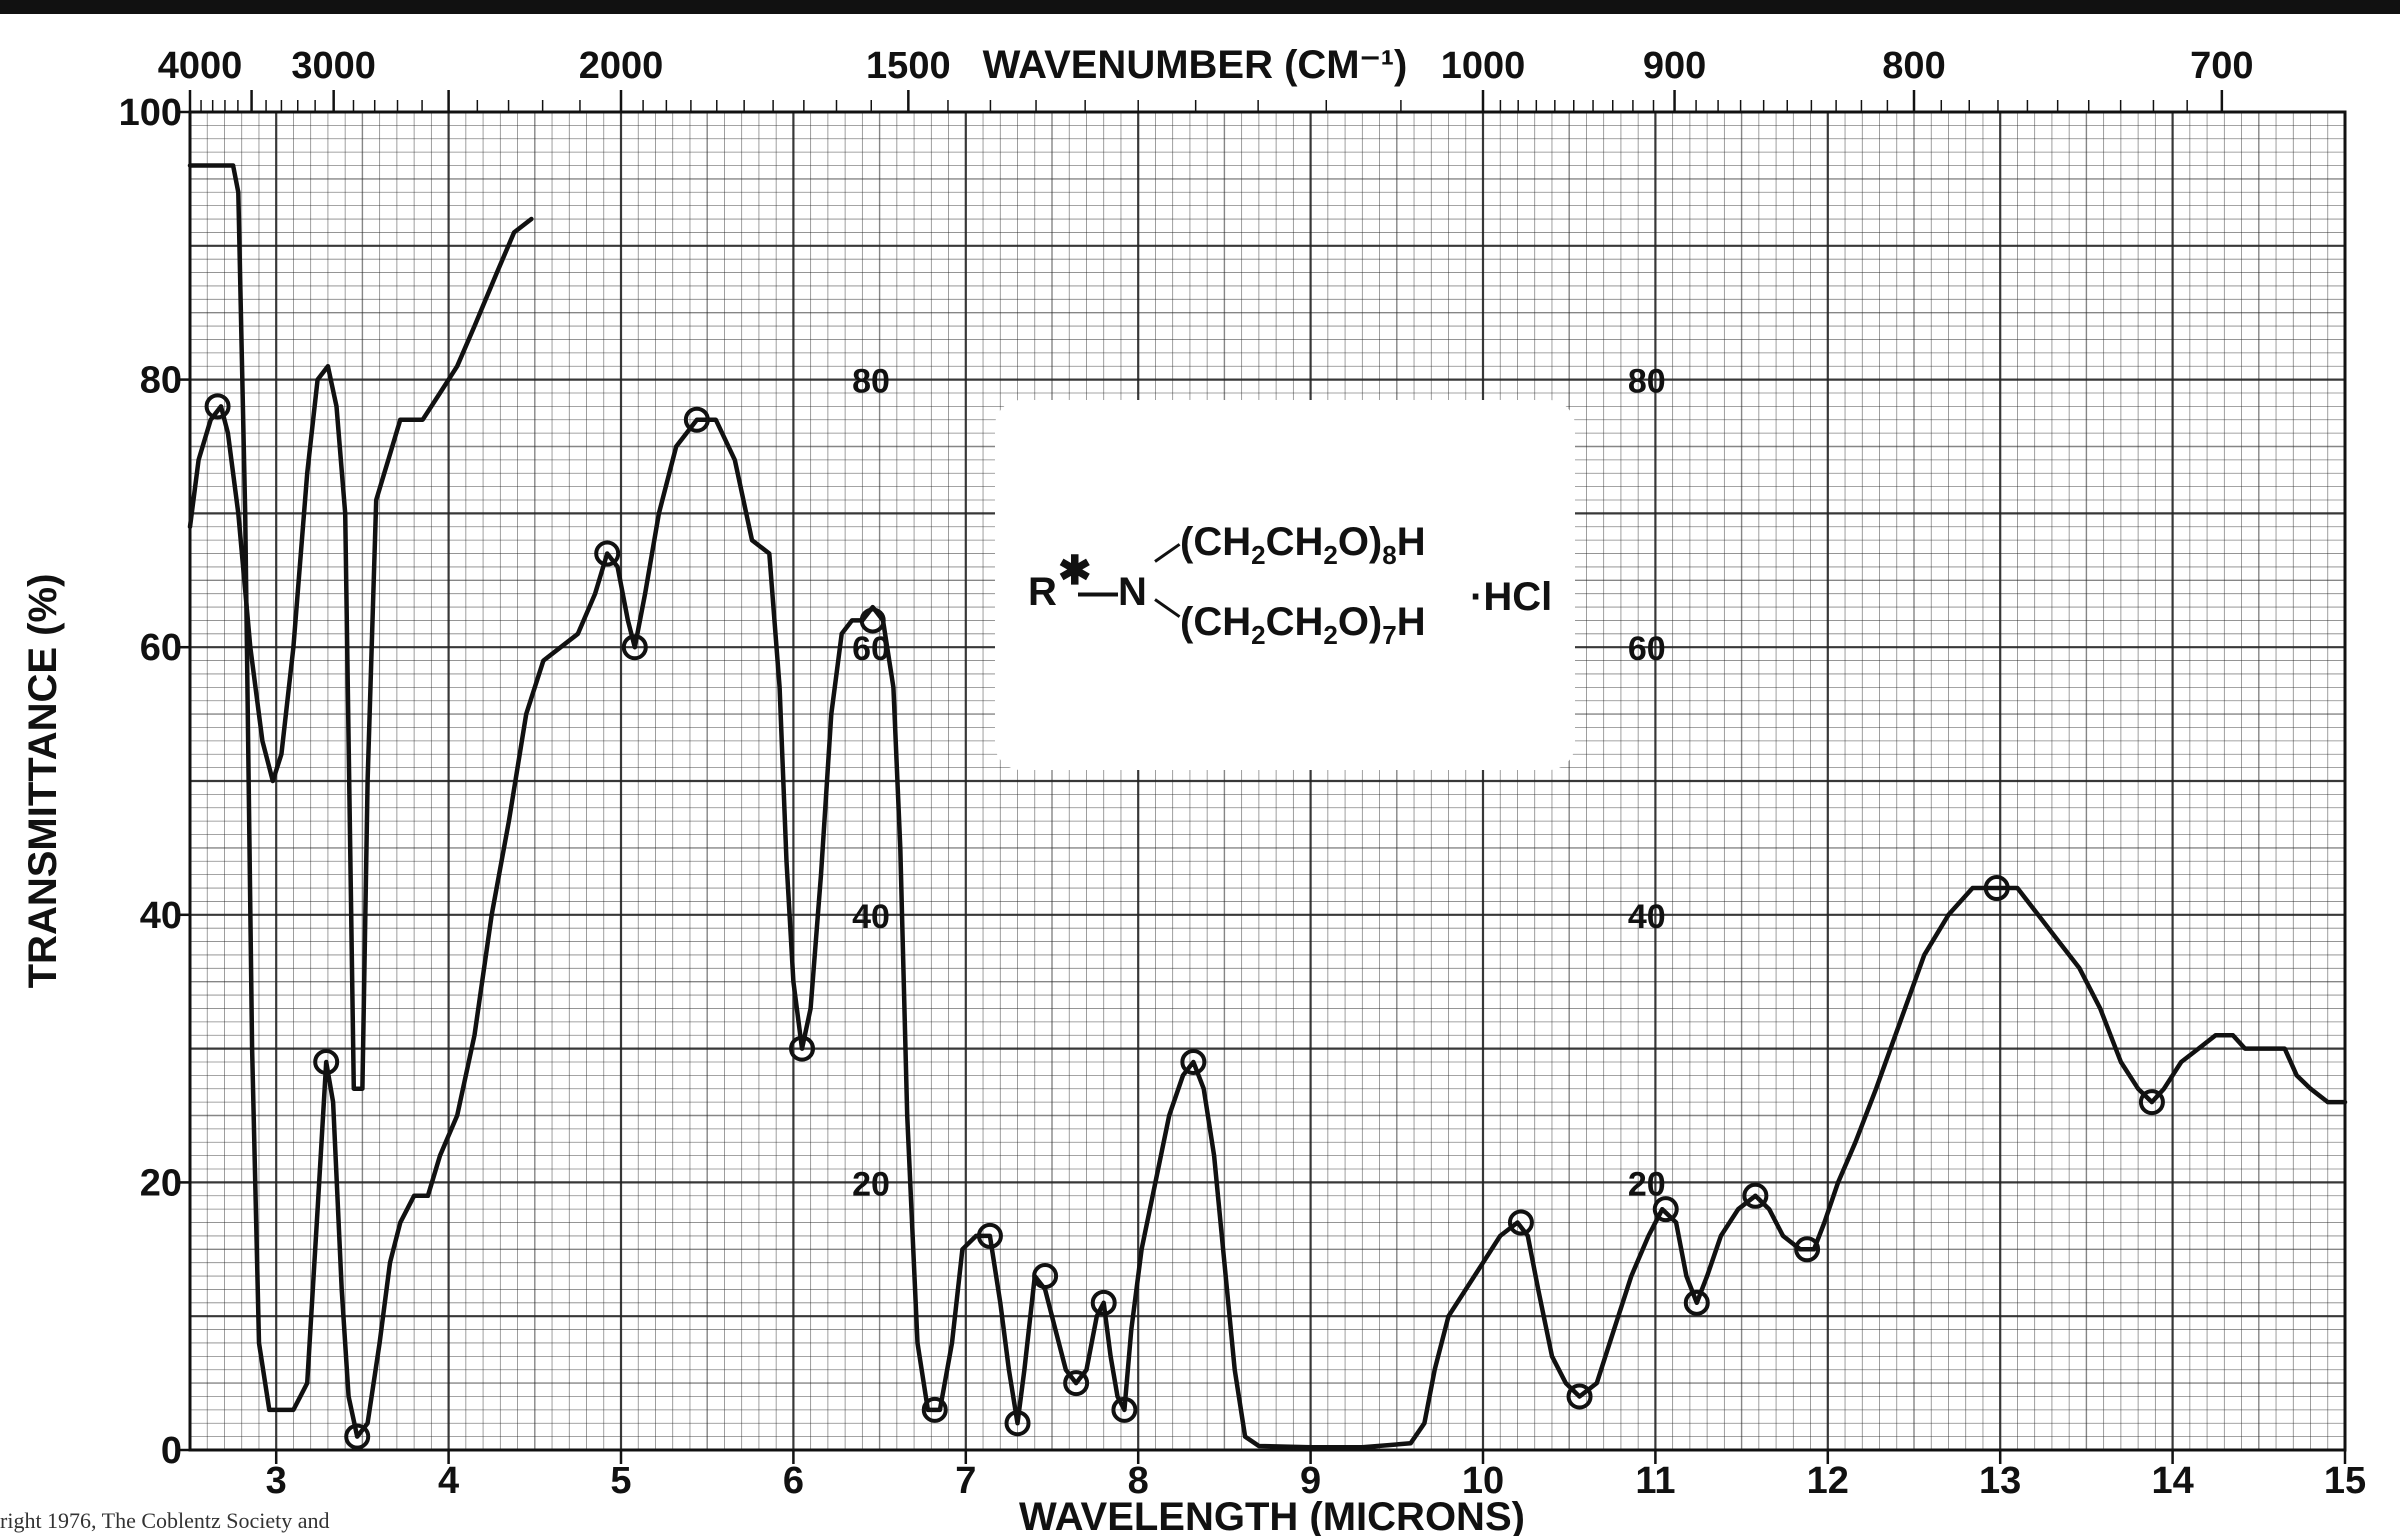  Describe the element at coordinates (161, 381) in the screenshot. I see `y-tick-label: 80` at that location.